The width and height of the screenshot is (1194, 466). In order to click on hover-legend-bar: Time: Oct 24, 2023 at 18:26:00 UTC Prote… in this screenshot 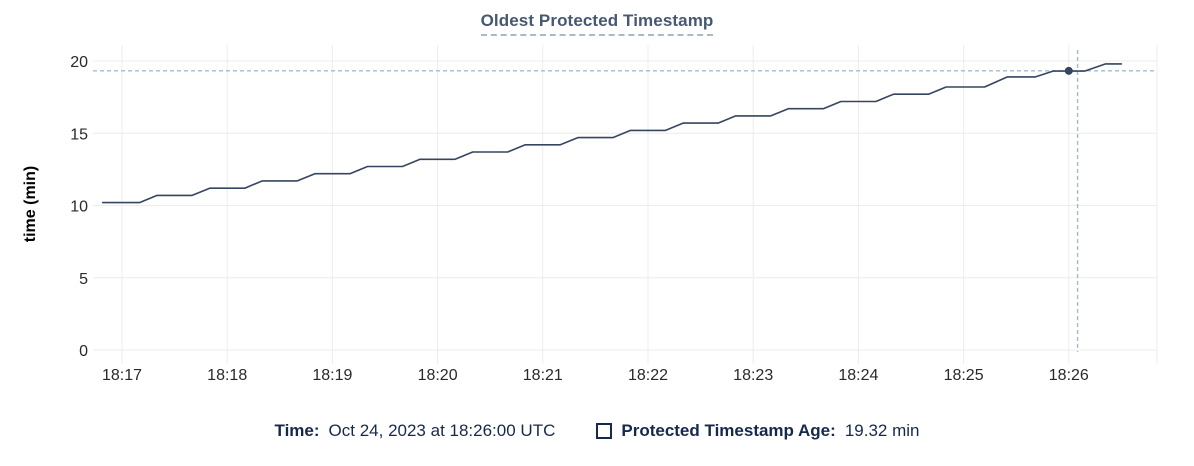, I will do `click(597, 431)`.